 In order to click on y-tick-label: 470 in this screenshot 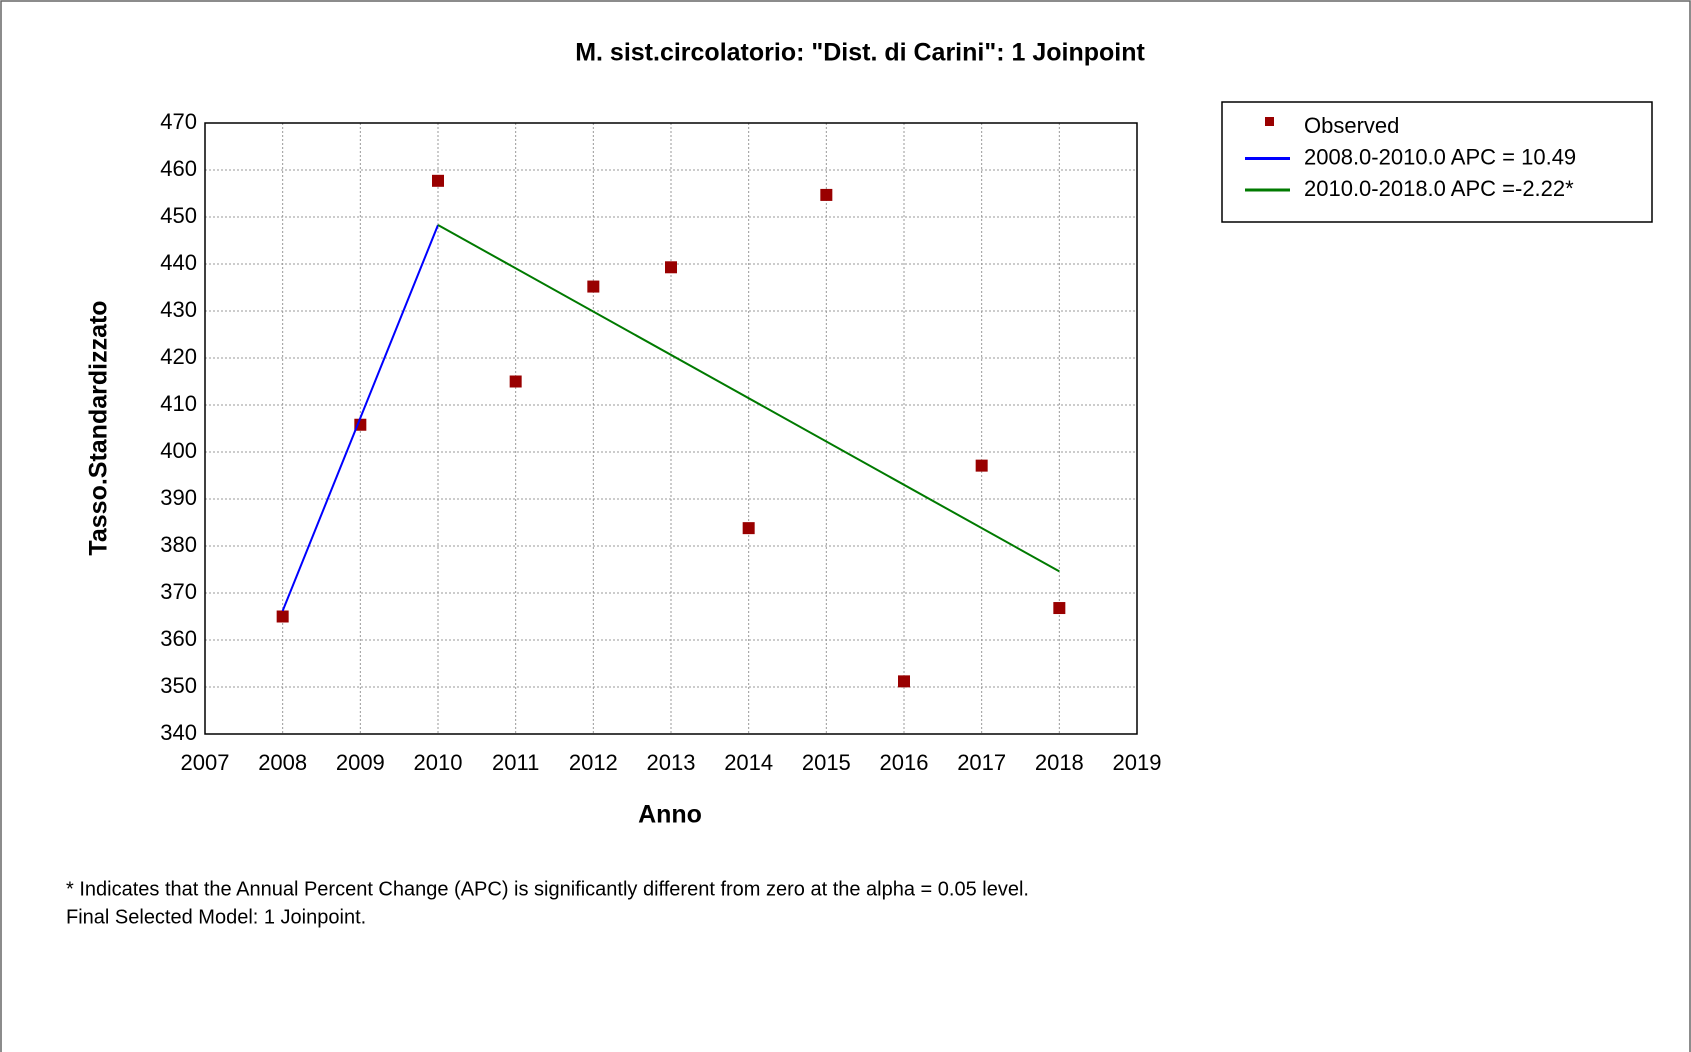, I will do `click(178, 121)`.